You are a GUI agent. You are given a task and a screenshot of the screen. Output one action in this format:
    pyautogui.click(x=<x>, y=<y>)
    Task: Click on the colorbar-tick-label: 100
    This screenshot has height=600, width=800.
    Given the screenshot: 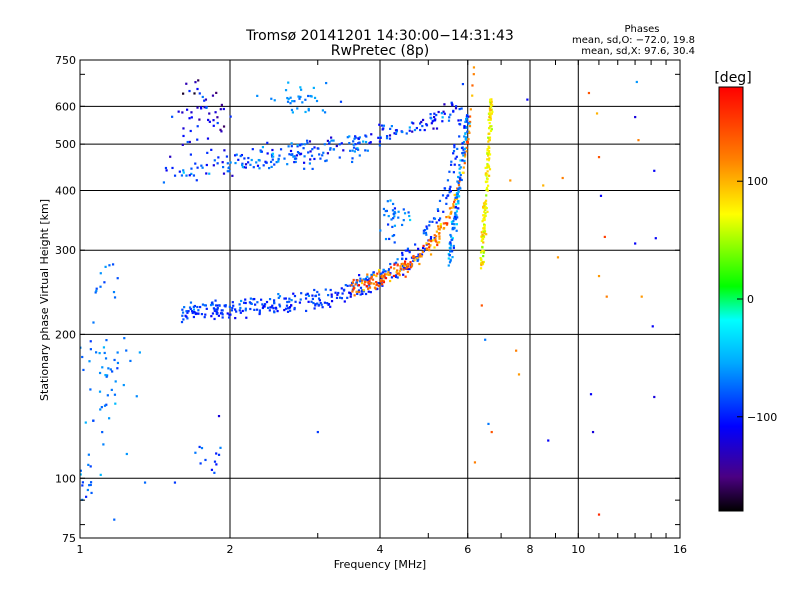 What is the action you would take?
    pyautogui.click(x=757, y=181)
    